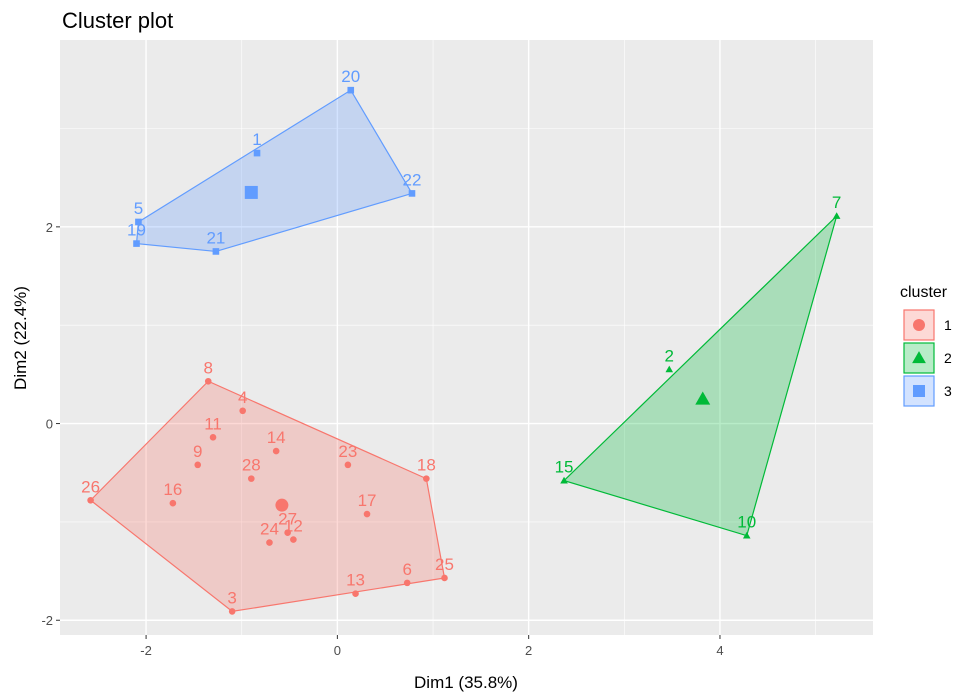  I want to click on point-label: 27, so click(287, 519).